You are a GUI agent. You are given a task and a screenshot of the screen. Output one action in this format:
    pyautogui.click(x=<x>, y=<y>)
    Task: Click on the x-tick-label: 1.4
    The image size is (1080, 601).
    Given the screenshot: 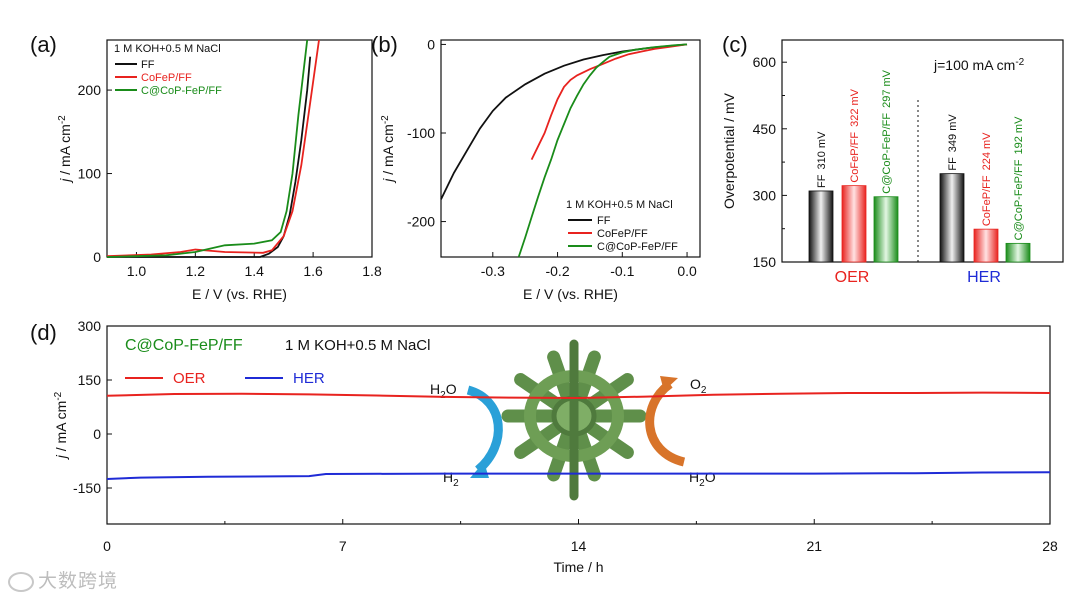 What is the action you would take?
    pyautogui.click(x=254, y=271)
    